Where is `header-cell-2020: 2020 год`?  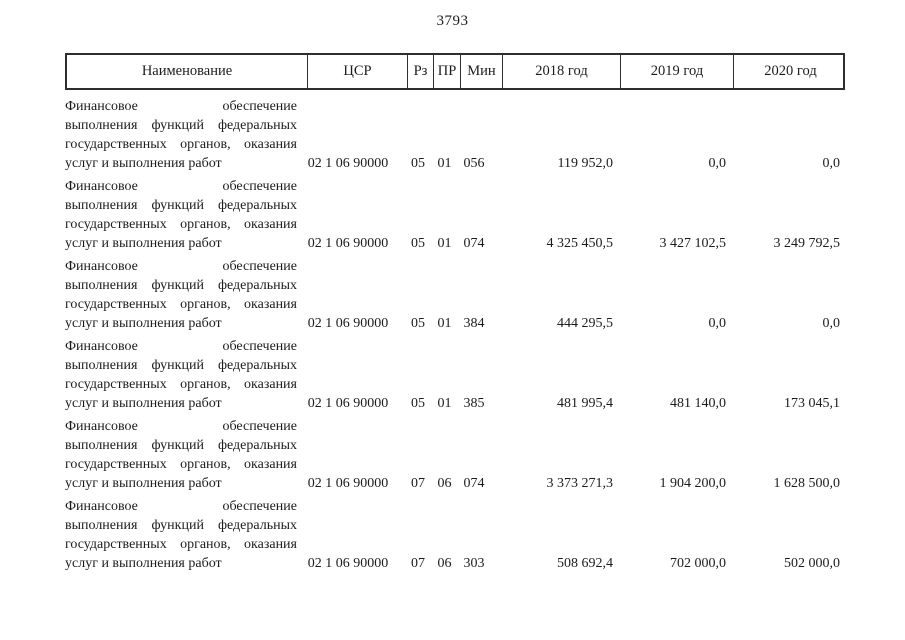
header-cell-2020: 2020 год is located at coordinates (790, 71).